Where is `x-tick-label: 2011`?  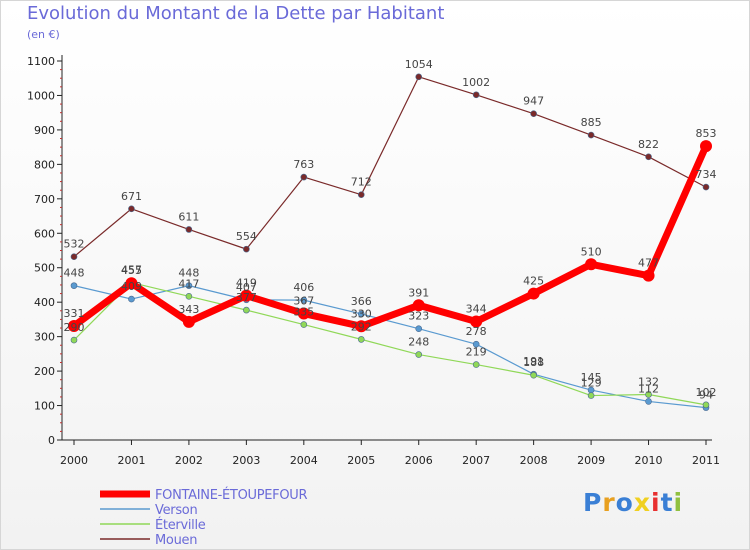 x-tick-label: 2011 is located at coordinates (706, 460).